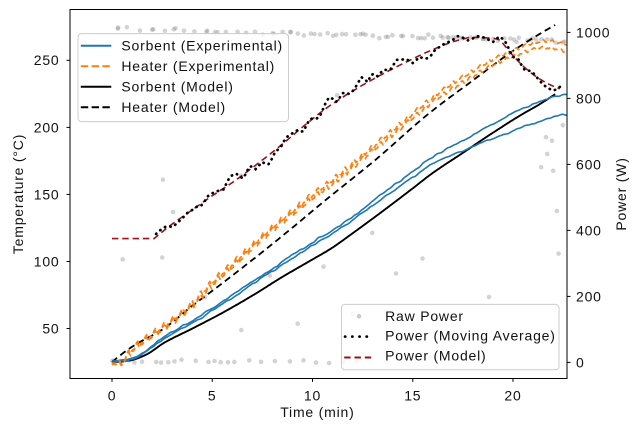 The width and height of the screenshot is (640, 437). I want to click on svg-text: 15, so click(412, 396).